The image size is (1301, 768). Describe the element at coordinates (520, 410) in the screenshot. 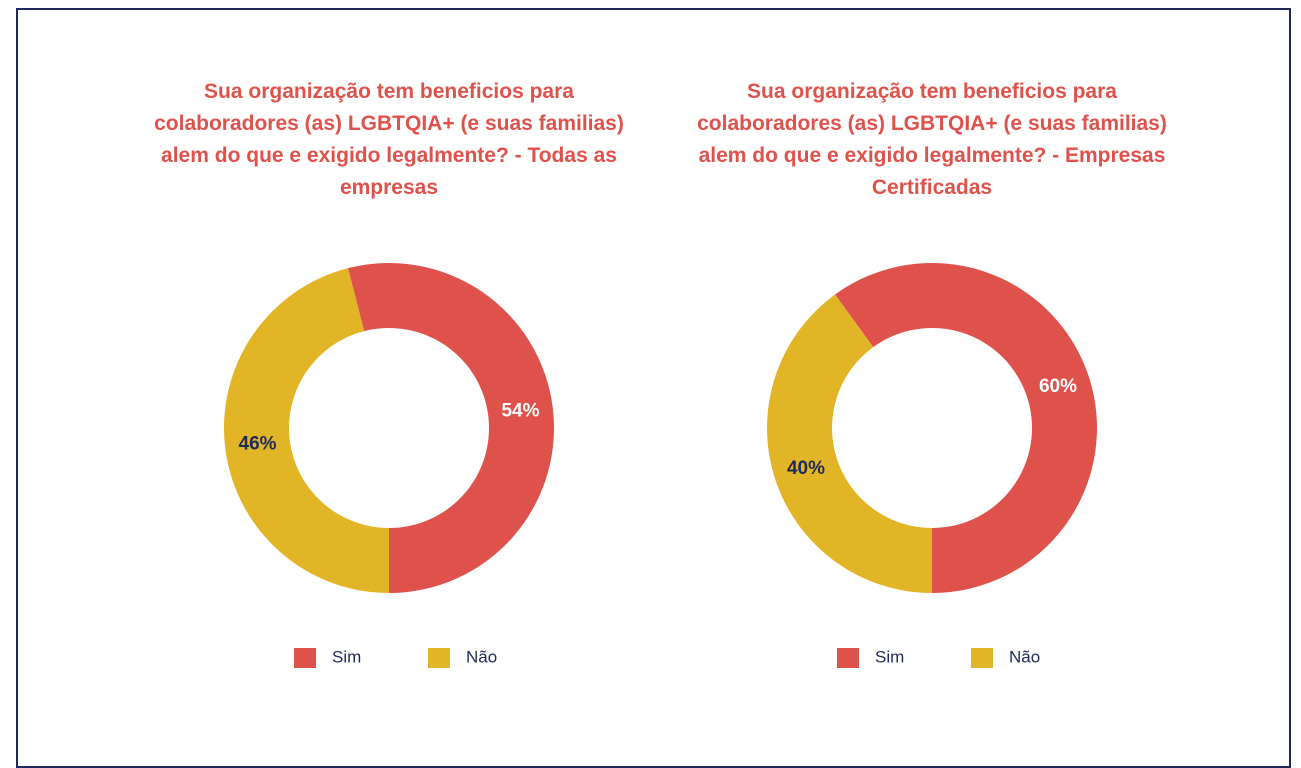

I see `data-label: 54%` at that location.